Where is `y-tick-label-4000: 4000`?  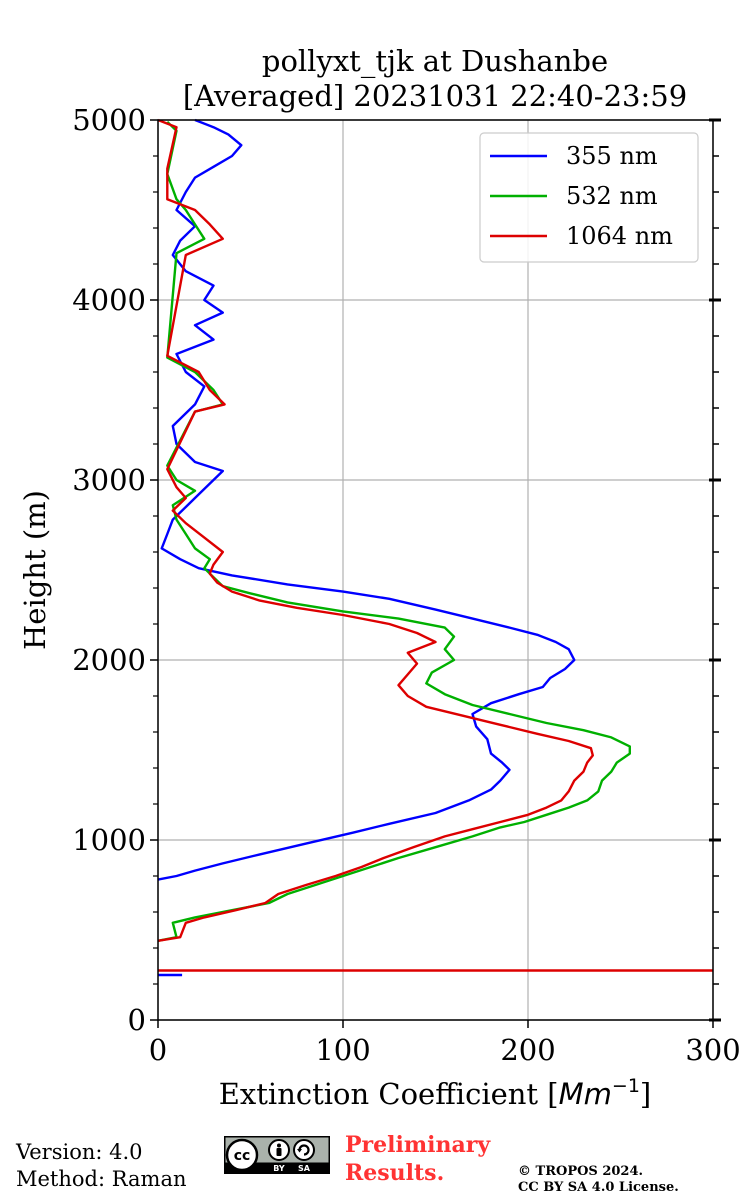 y-tick-label-4000: 4000 is located at coordinates (109, 300).